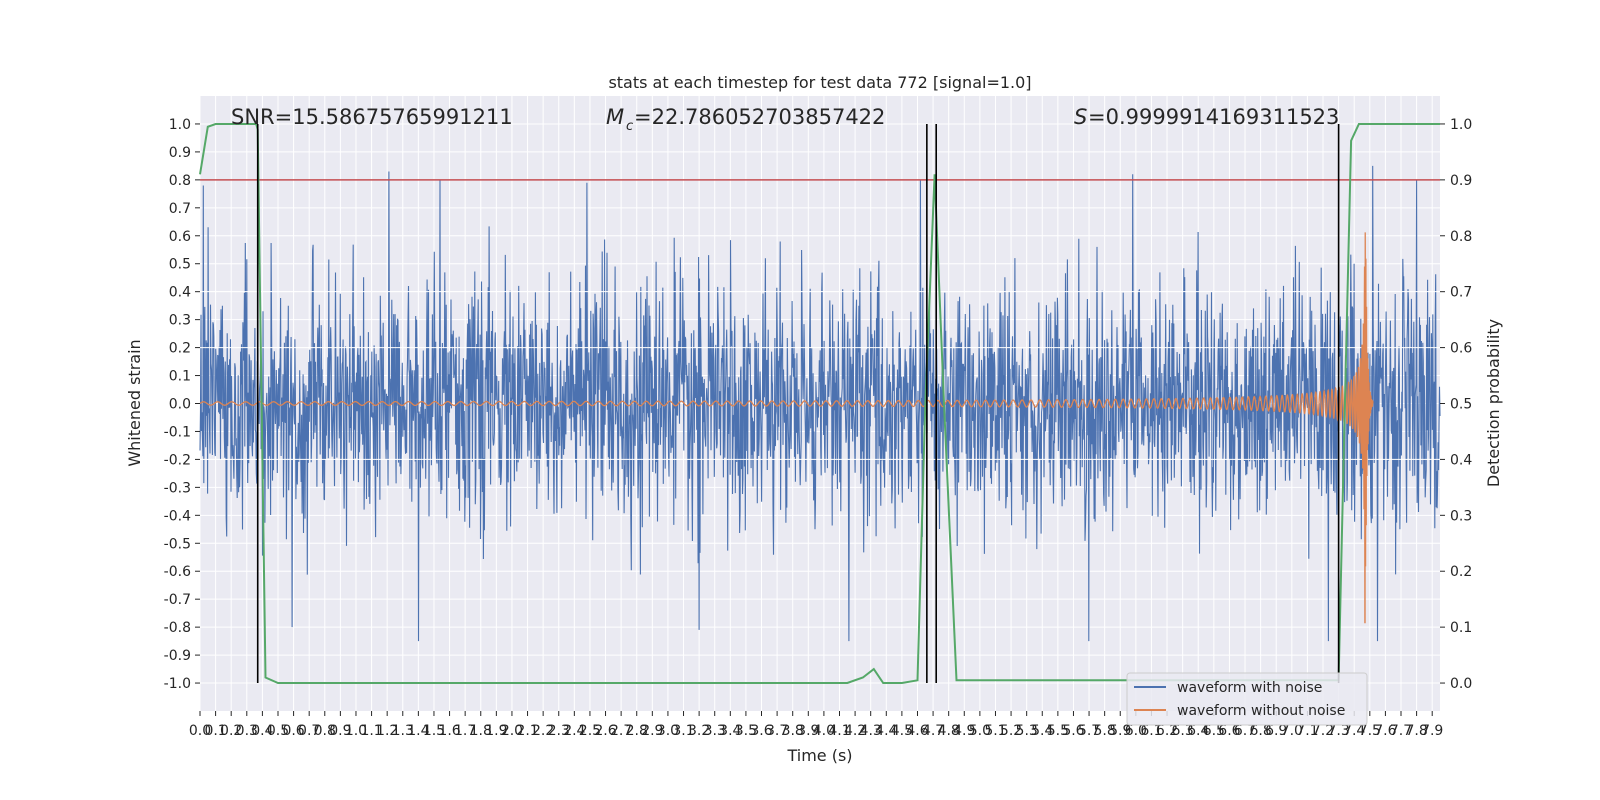  I want to click on s-symbol: S, so click(1080, 117).